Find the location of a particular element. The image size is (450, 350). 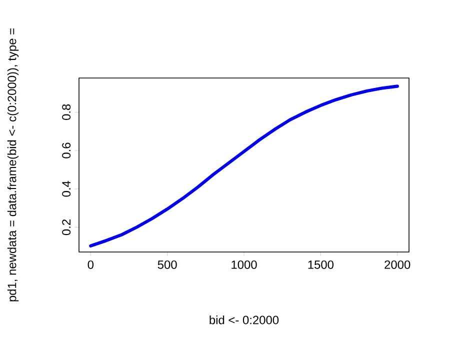

y-tick-label: 0.2 is located at coordinates (66, 228).